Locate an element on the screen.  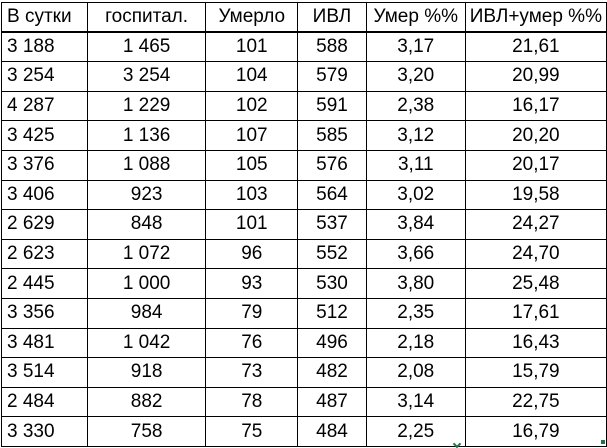
cell-ventilator: 496 is located at coordinates (332, 343).